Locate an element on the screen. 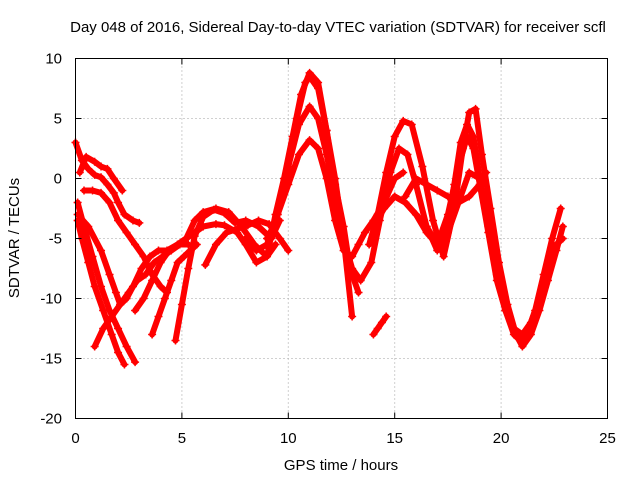  x-tick-label: 20 is located at coordinates (501, 438).